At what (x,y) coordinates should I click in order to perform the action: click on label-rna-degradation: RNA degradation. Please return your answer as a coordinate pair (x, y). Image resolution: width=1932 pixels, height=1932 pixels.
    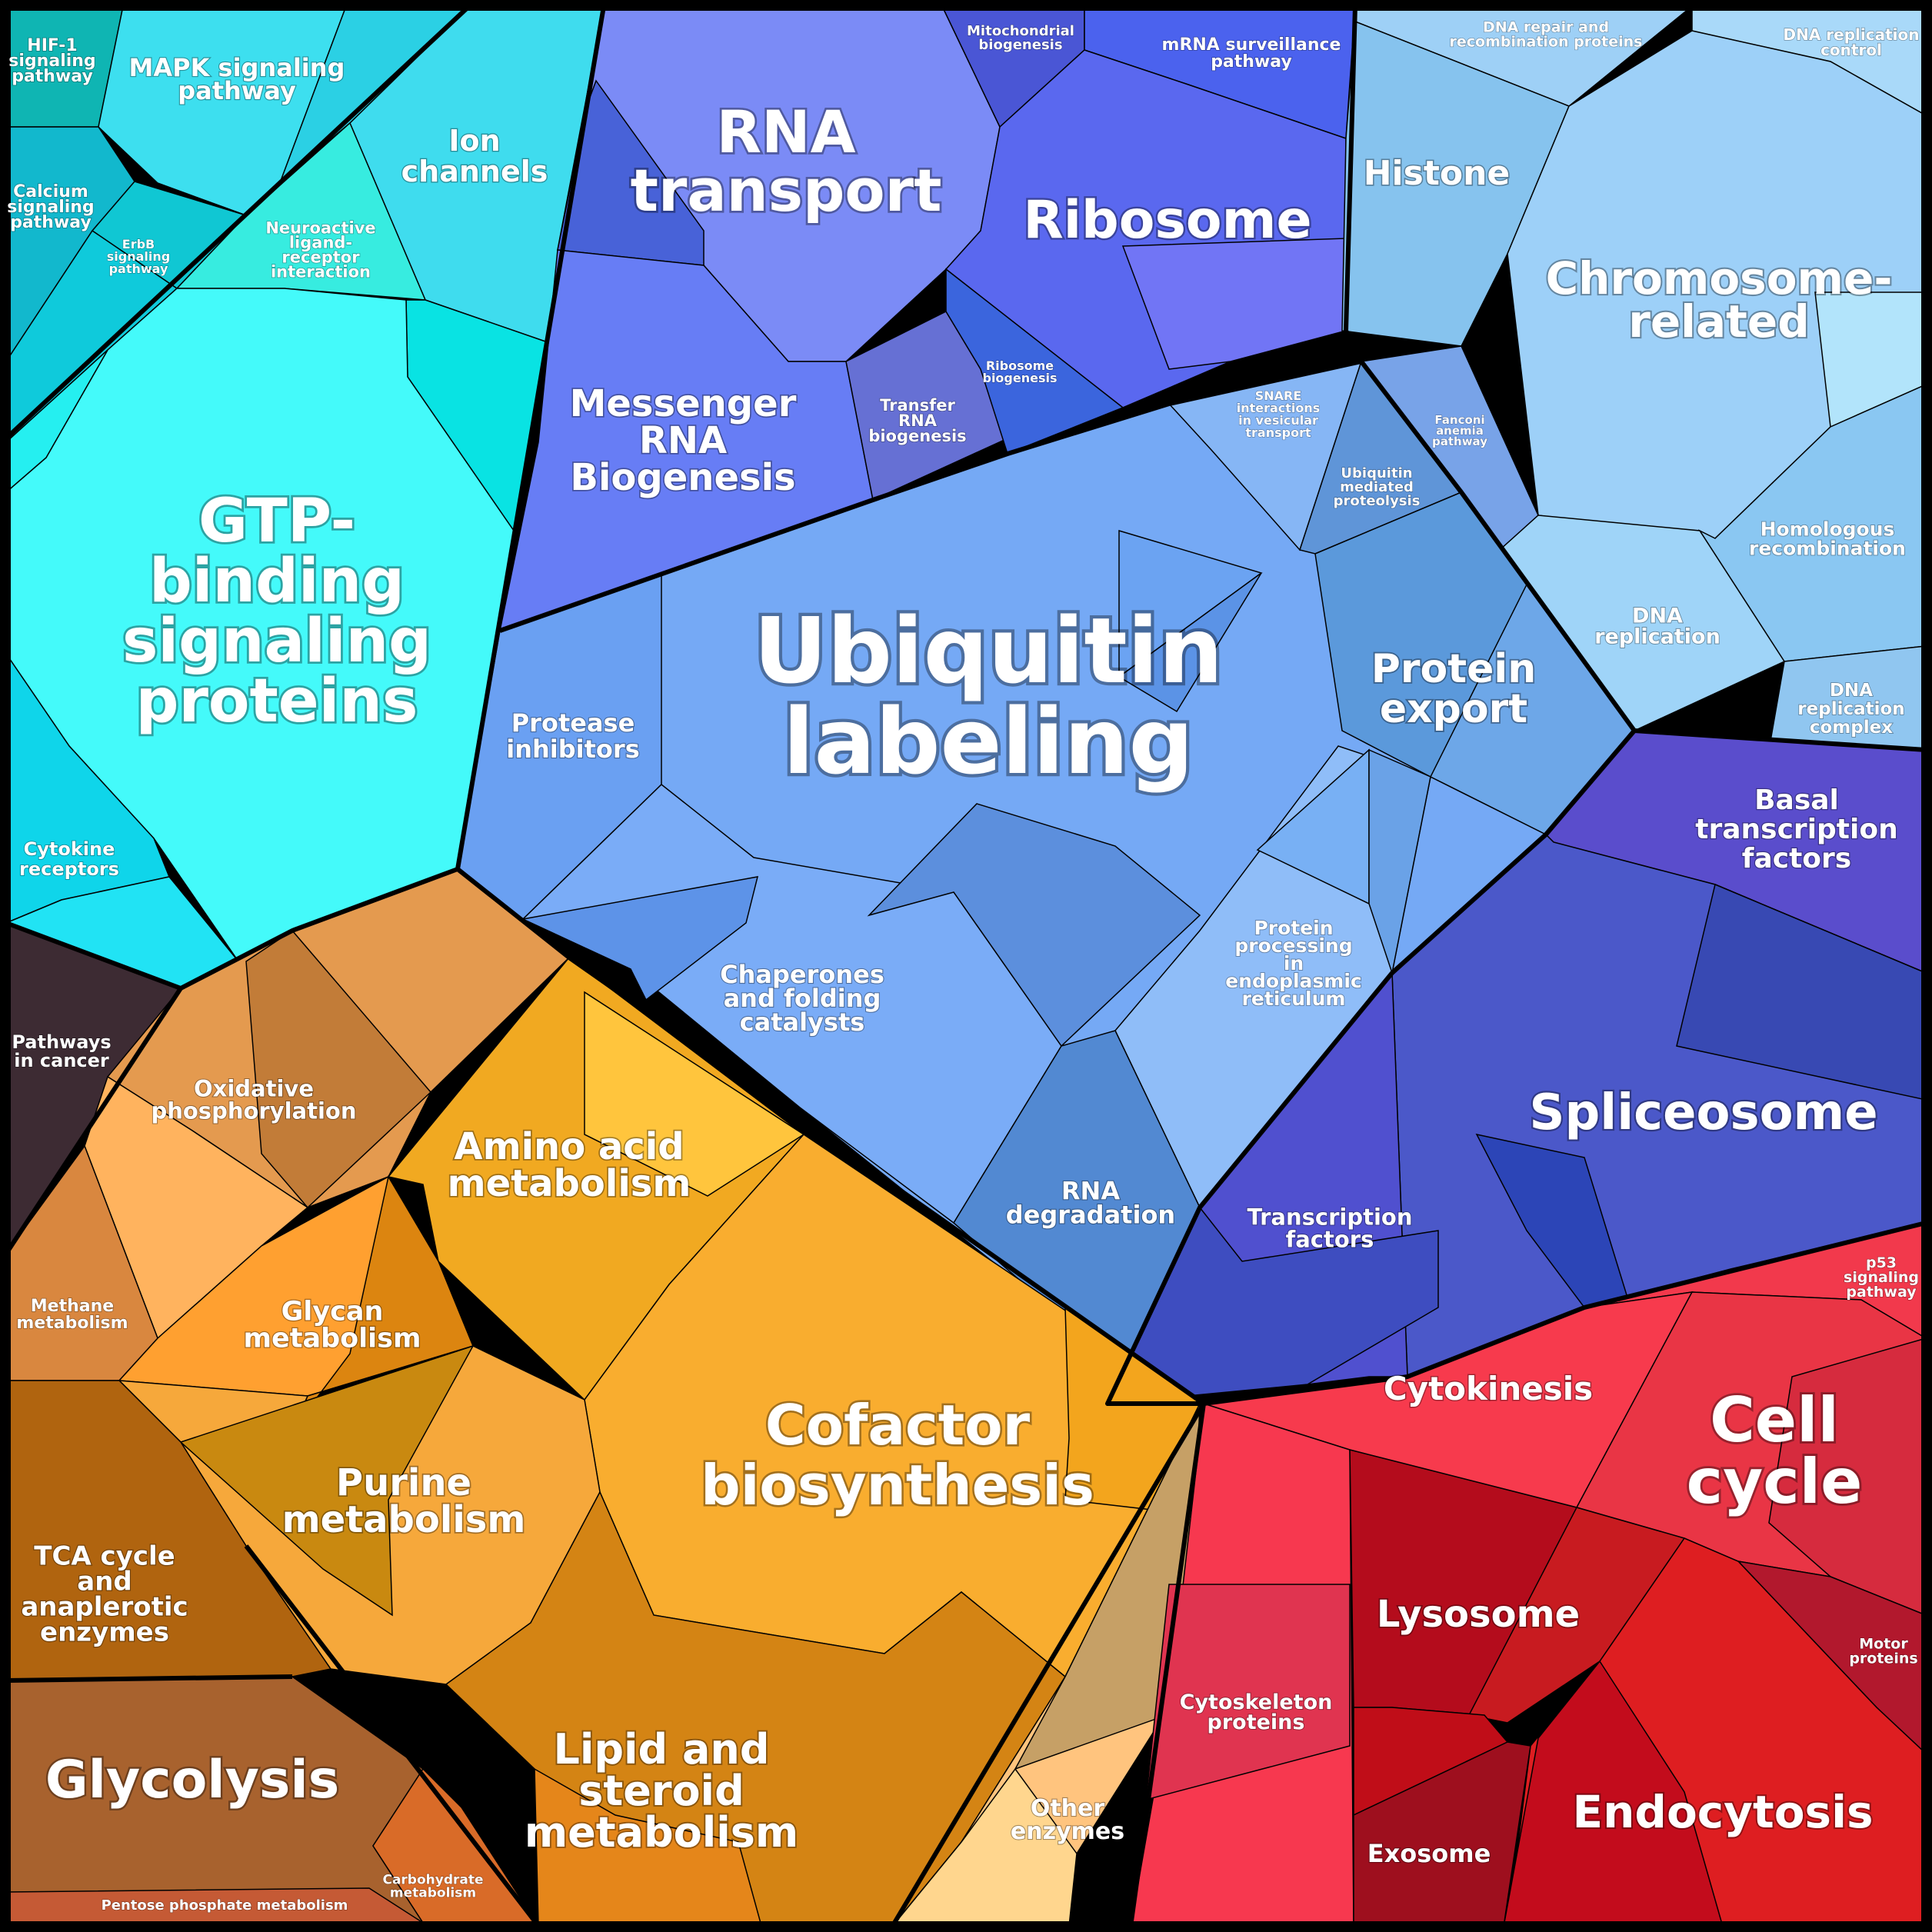
    Looking at the image, I should click on (1090, 1203).